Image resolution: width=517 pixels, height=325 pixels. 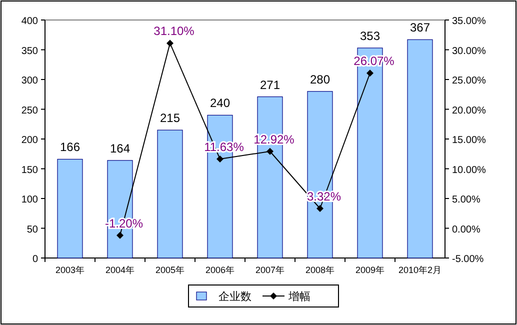 I want to click on x-tick-label: 2008年, so click(x=320, y=270).